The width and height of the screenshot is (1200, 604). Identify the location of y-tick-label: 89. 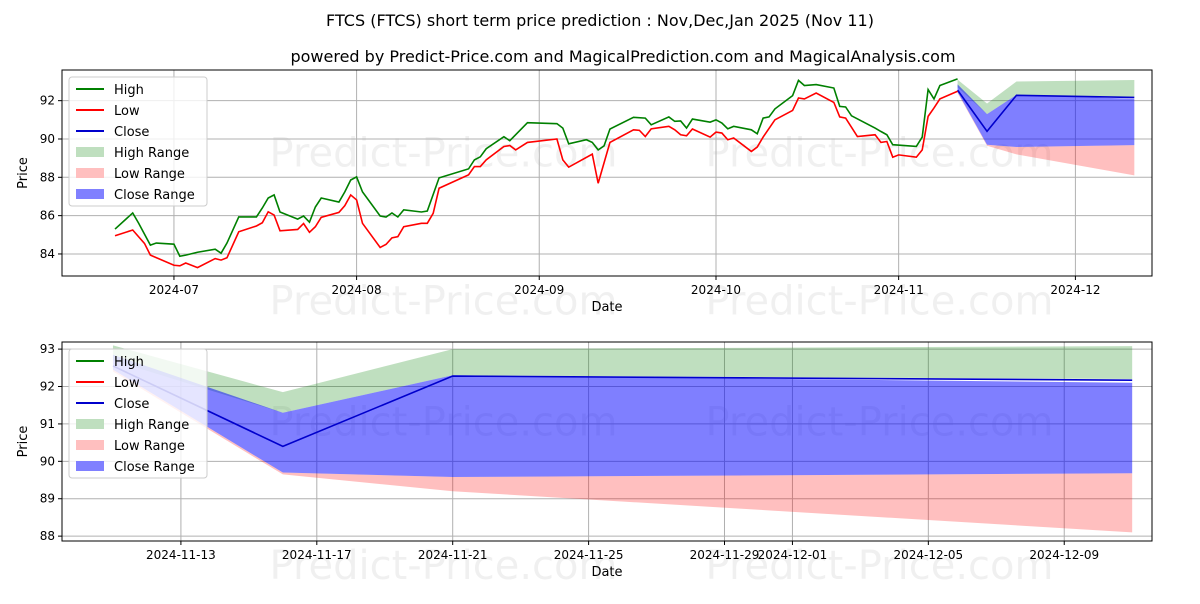
(47, 499).